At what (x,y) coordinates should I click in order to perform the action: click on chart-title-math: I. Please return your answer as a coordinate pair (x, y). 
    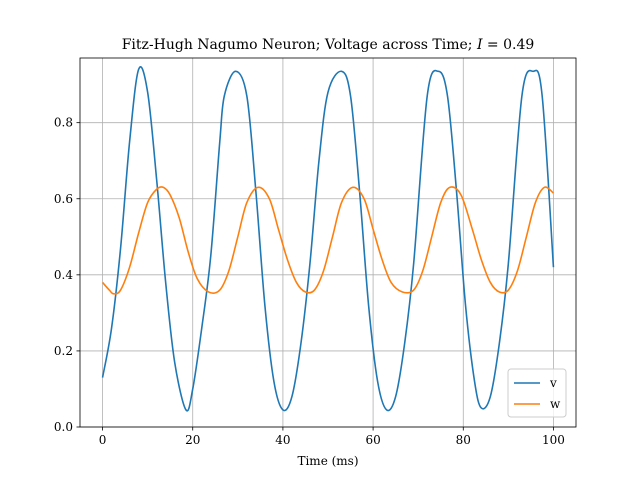
    Looking at the image, I should click on (479, 45).